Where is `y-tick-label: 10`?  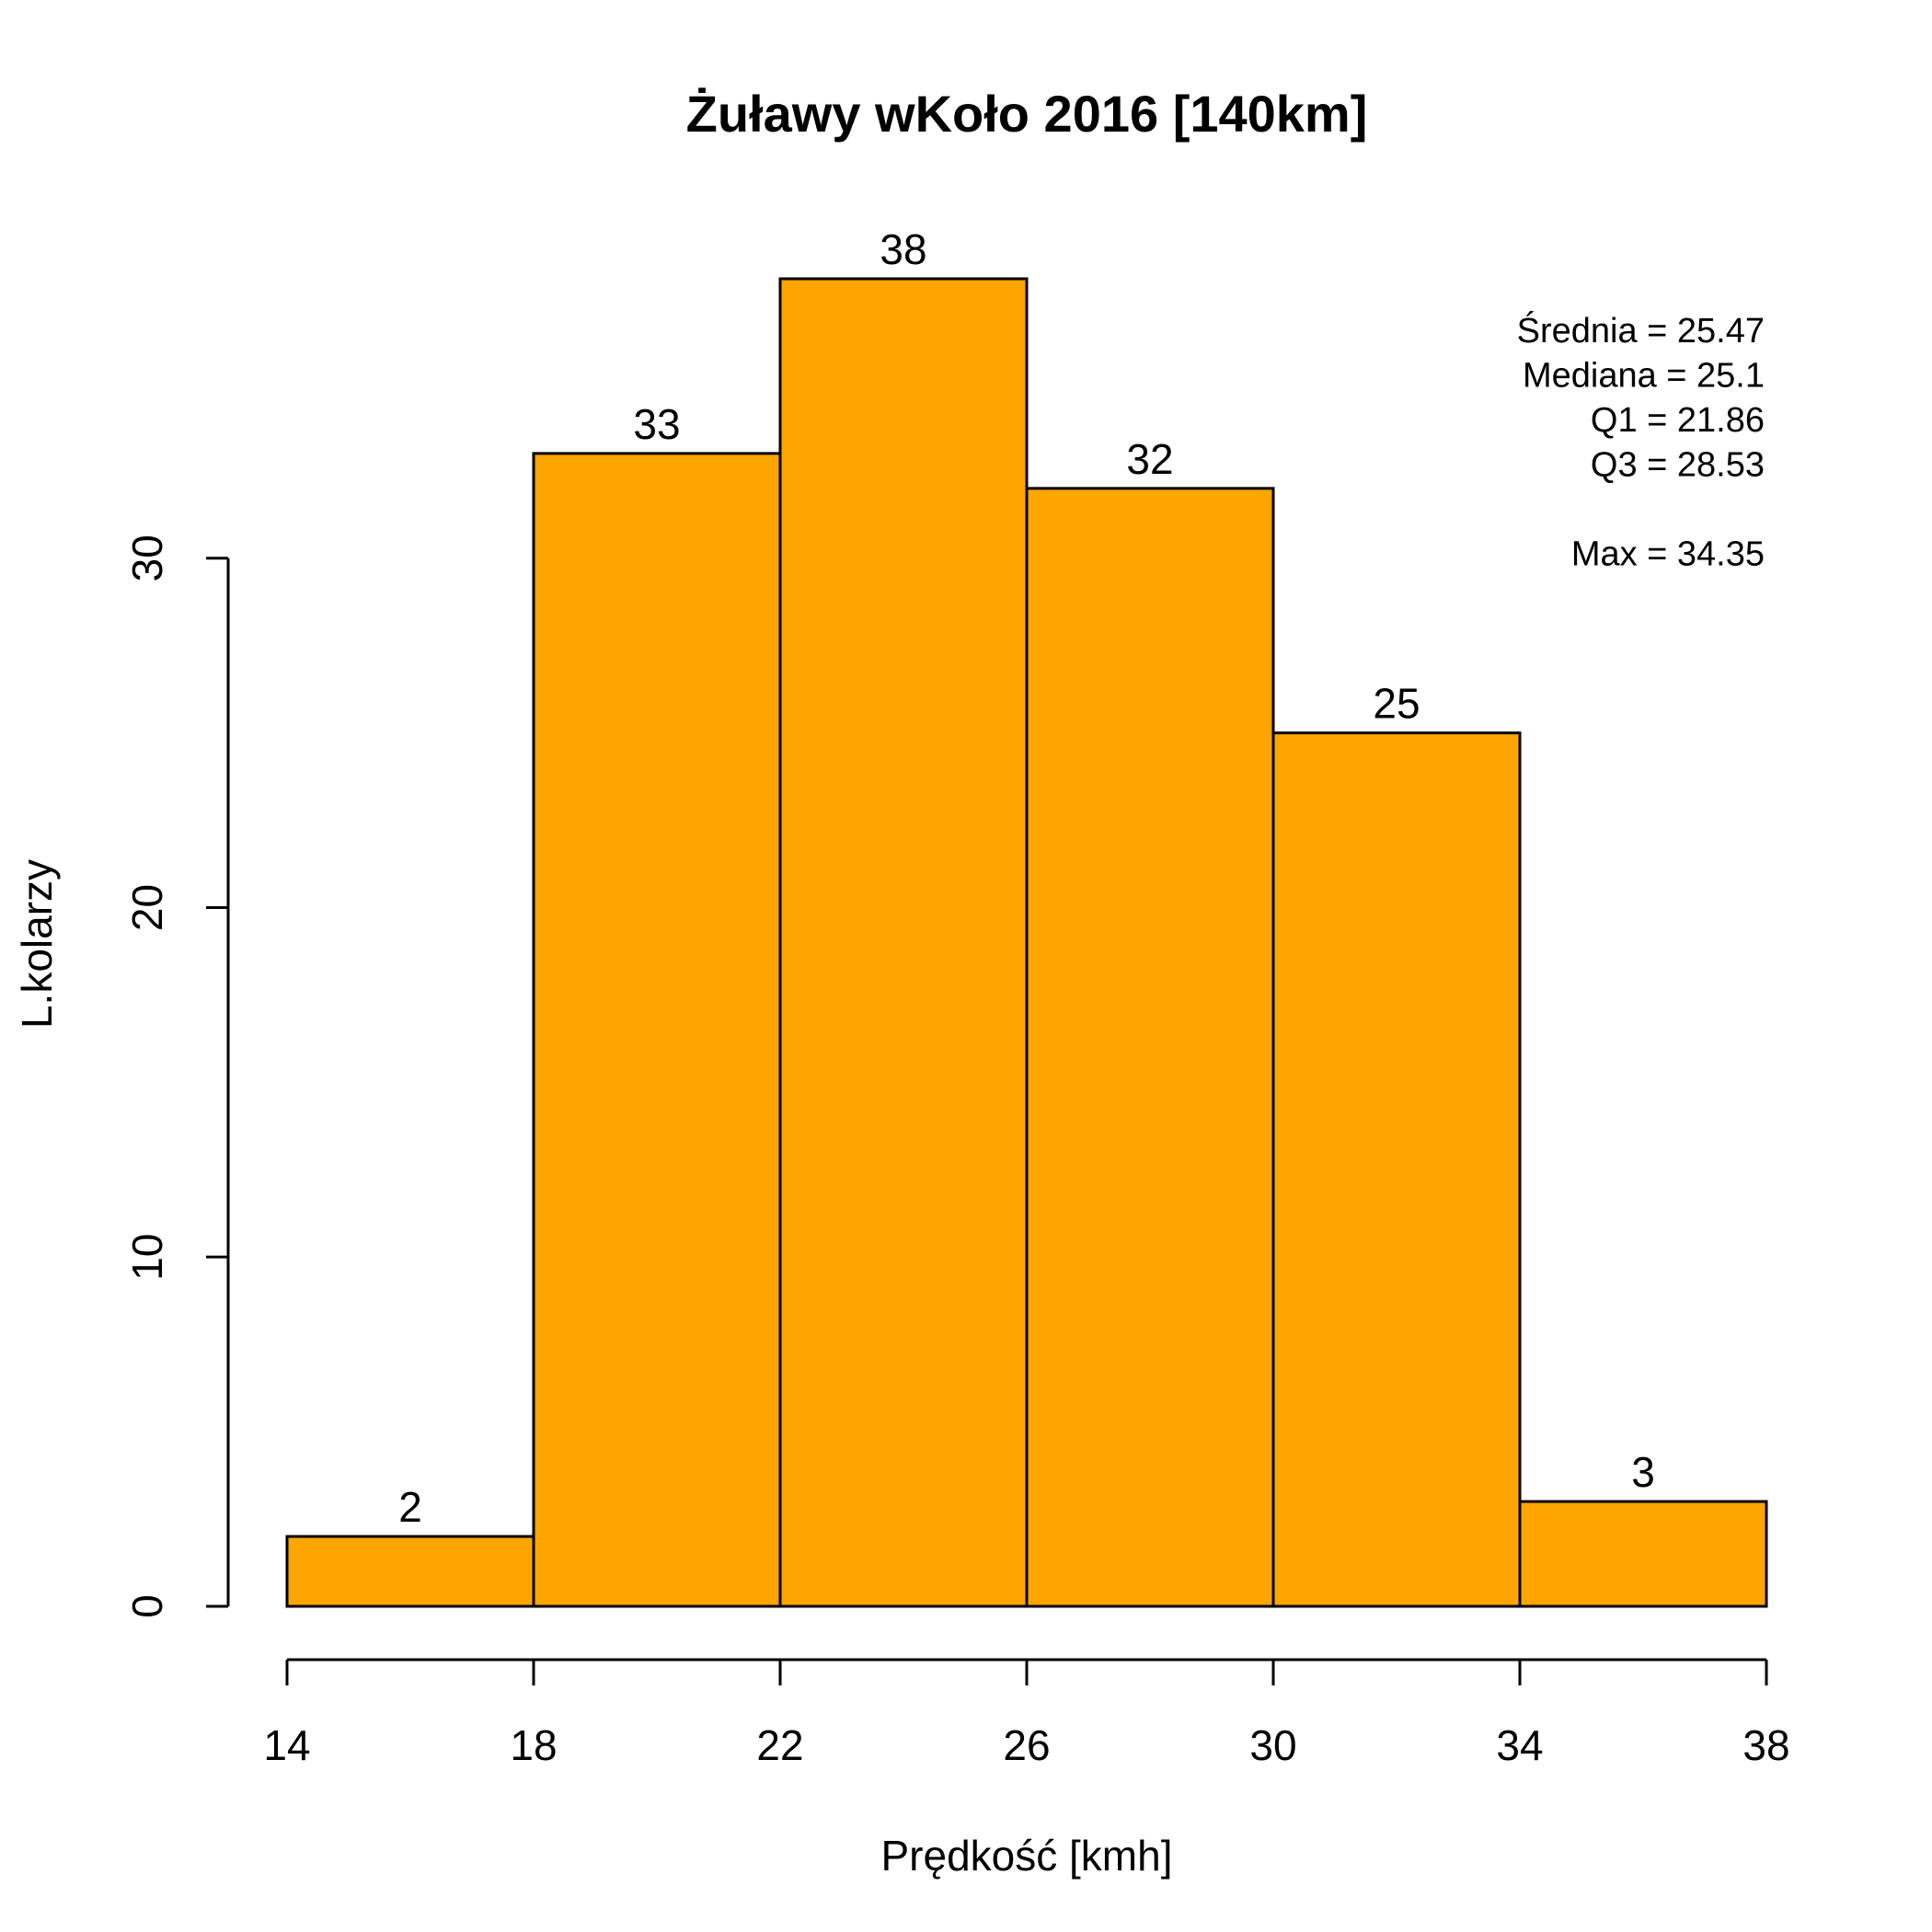 y-tick-label: 10 is located at coordinates (147, 1257).